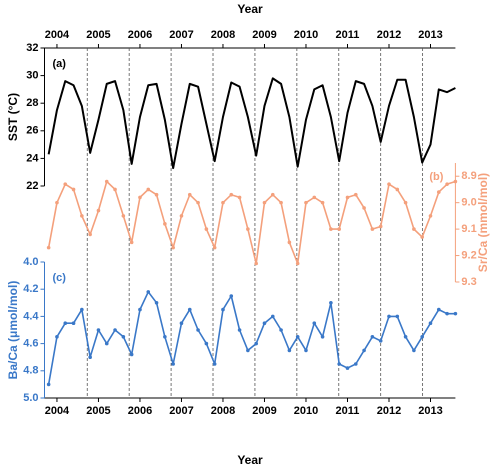 This screenshot has width=500, height=473. Describe the element at coordinates (13, 117) in the screenshot. I see `y-axis-title: SST (°C)` at that location.